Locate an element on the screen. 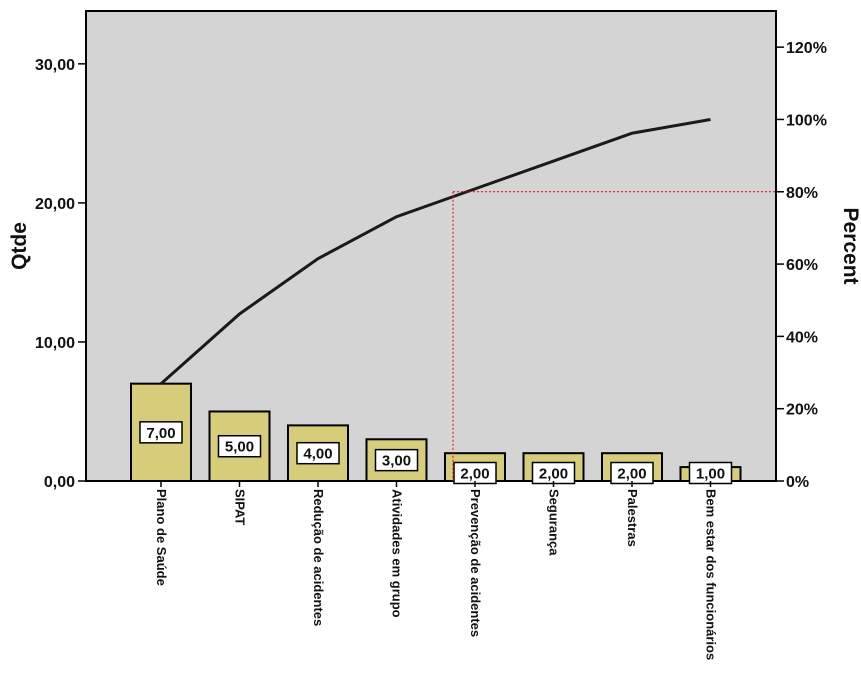  value-label-5: 2,00 is located at coordinates (553, 474).